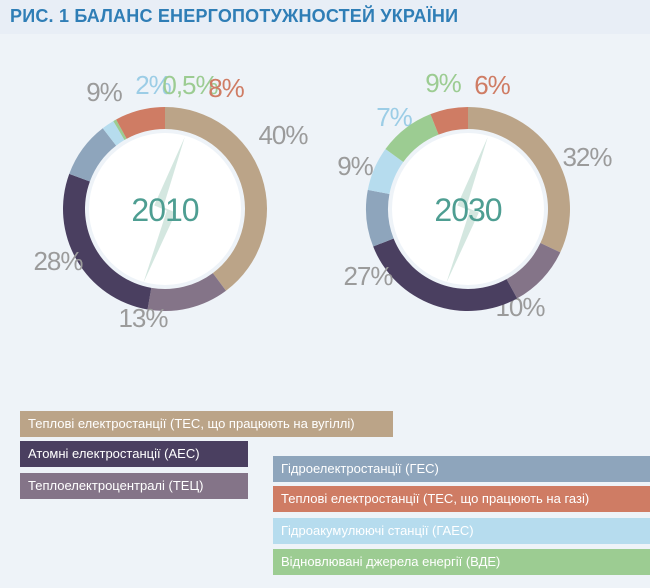 The height and width of the screenshot is (588, 650). What do you see at coordinates (116, 485) in the screenshot?
I see `legend-label: Теплоелектроцентралі (ТЕЦ)` at bounding box center [116, 485].